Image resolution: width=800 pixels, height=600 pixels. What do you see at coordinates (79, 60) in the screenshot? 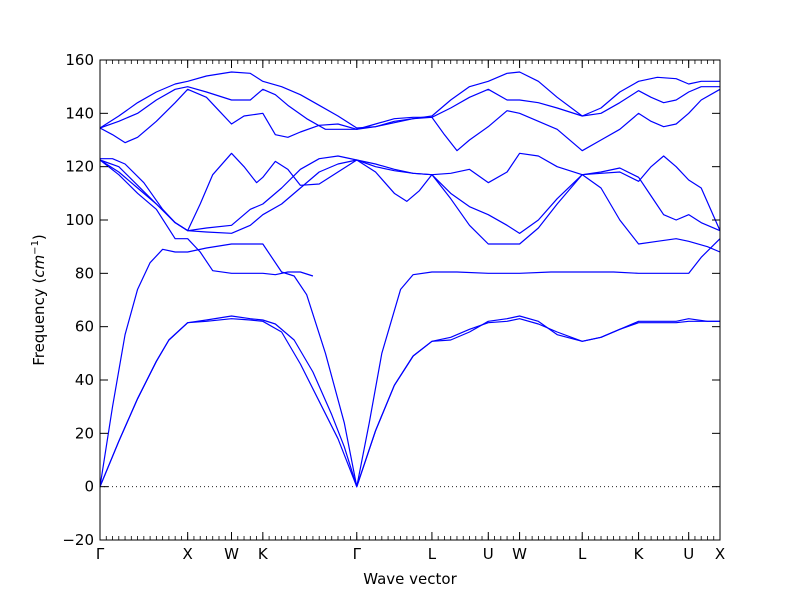
I see `y-tick-label: 160` at bounding box center [79, 60].